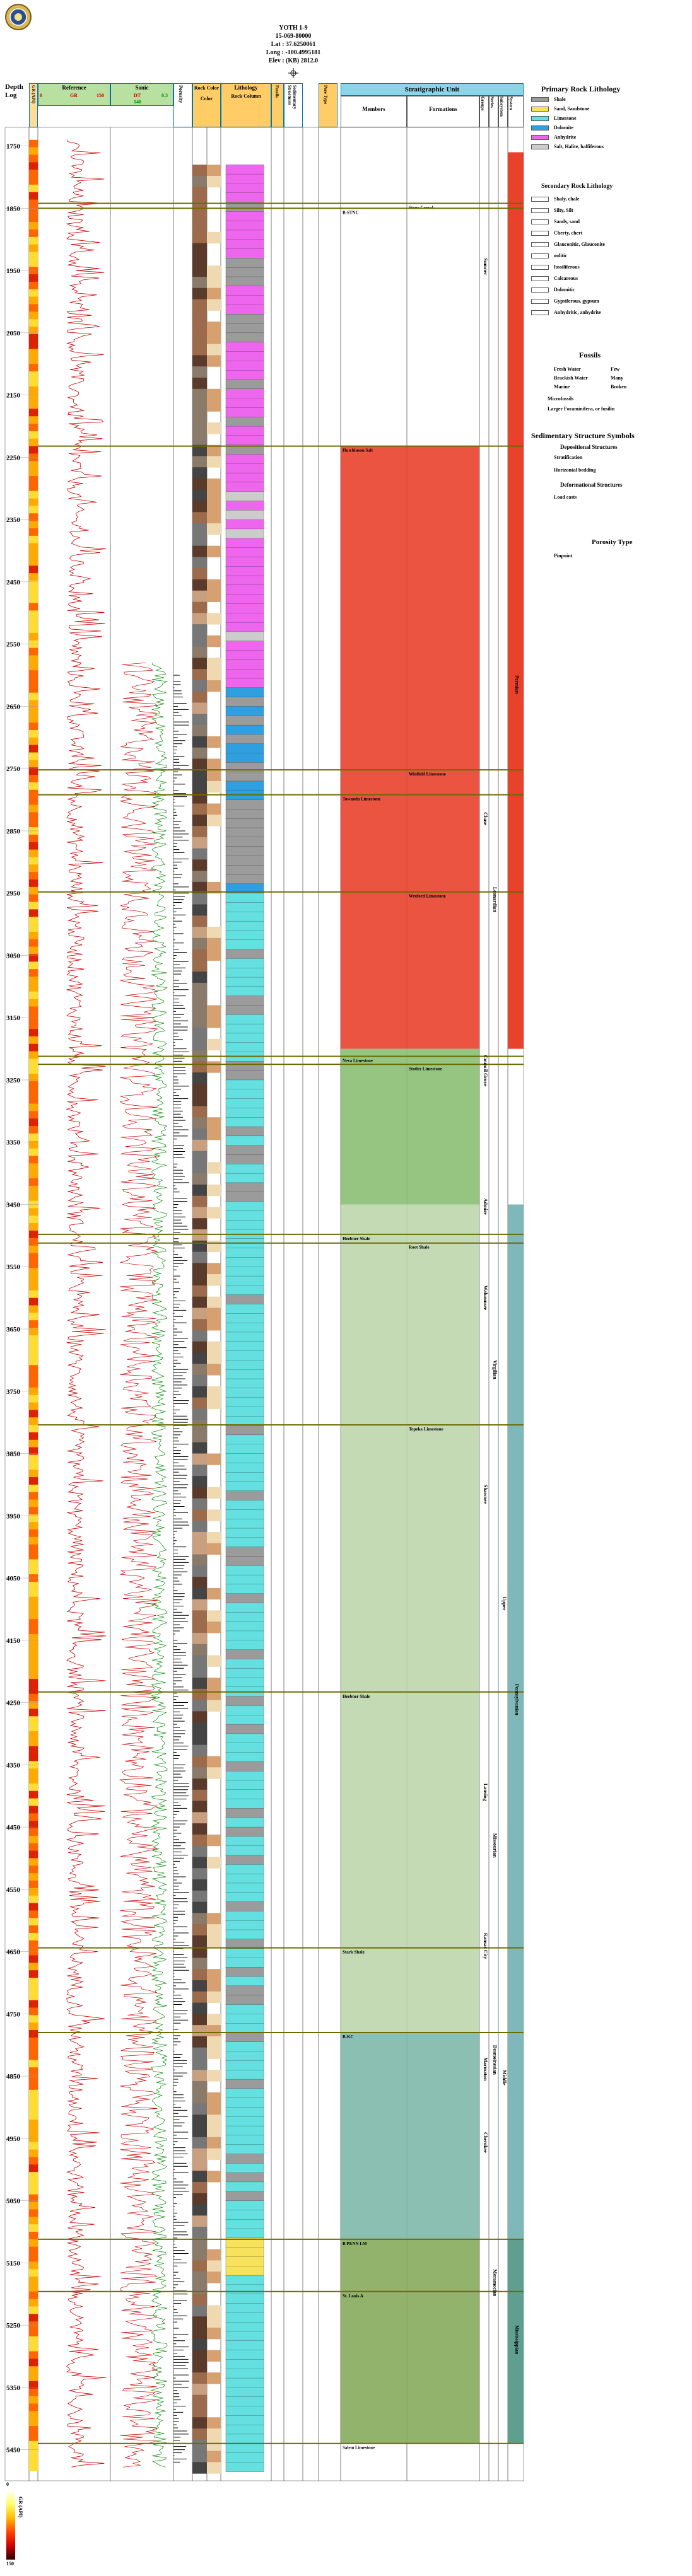  What do you see at coordinates (576, 301) in the screenshot?
I see `legend-item: Gypsiferous, gypsum` at bounding box center [576, 301].